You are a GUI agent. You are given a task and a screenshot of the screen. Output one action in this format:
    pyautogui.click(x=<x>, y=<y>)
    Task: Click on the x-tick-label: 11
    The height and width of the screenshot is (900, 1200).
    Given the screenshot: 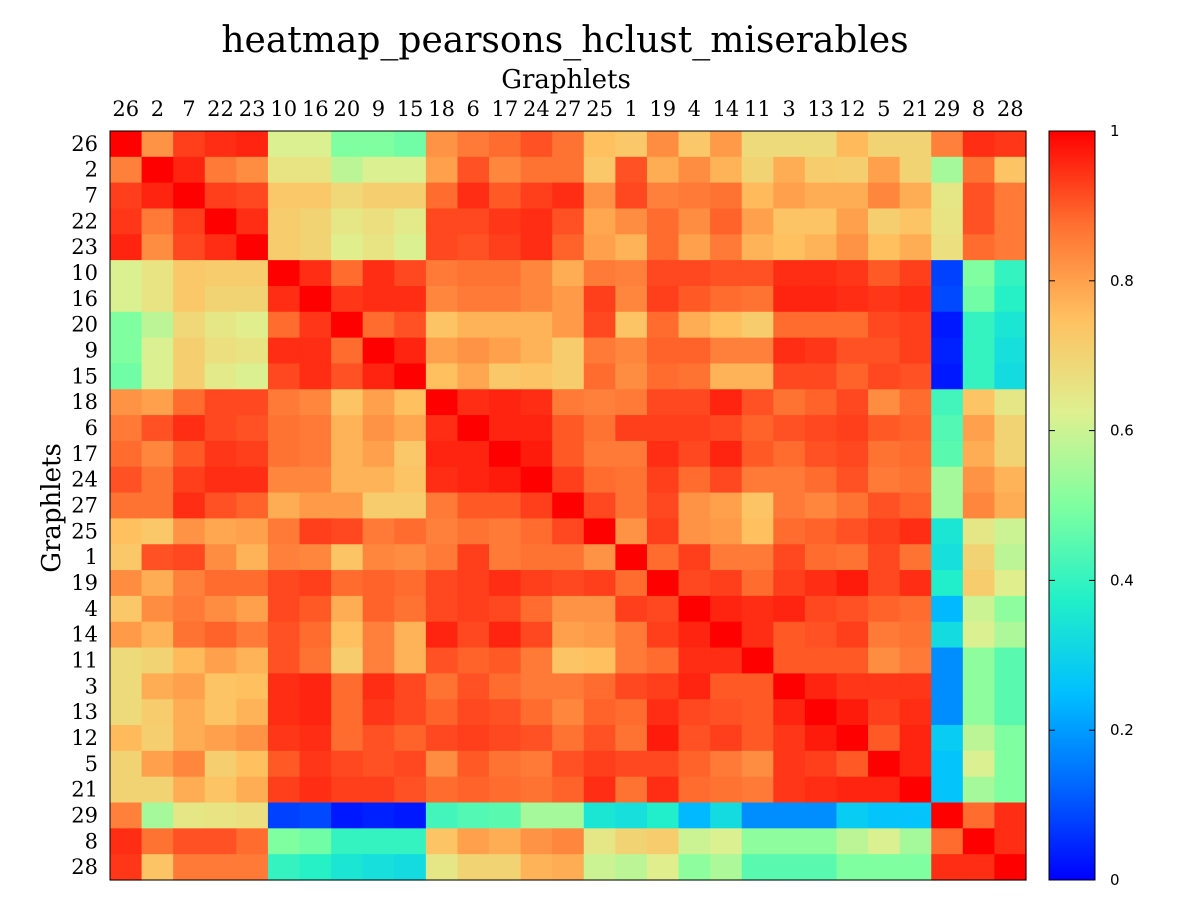 What is the action you would take?
    pyautogui.click(x=757, y=109)
    